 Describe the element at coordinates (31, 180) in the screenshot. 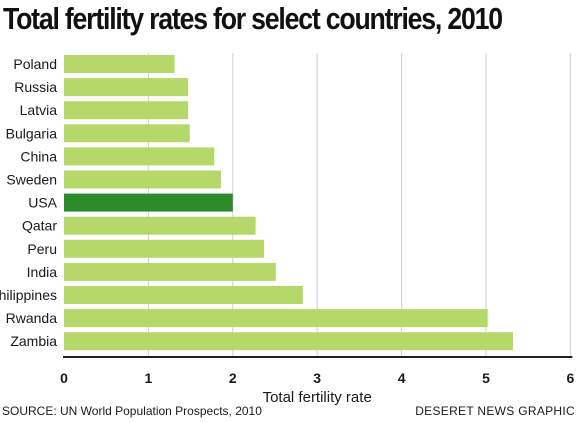

I see `category-label-sweden: Sweden` at that location.